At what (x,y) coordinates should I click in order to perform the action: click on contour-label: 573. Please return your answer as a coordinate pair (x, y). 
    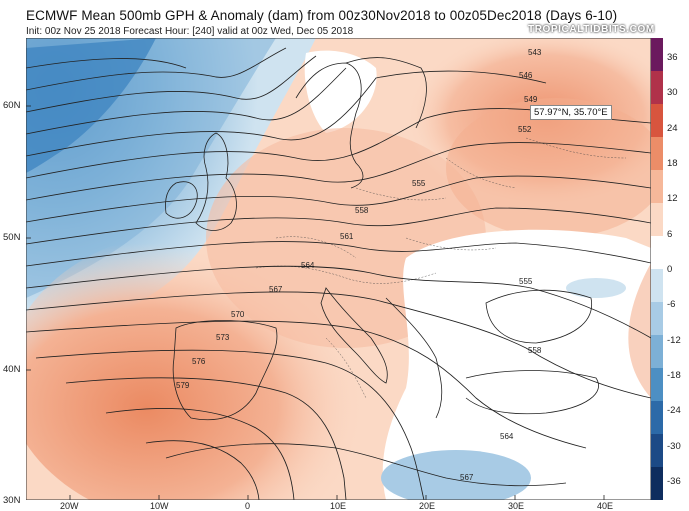
    Looking at the image, I should click on (223, 337).